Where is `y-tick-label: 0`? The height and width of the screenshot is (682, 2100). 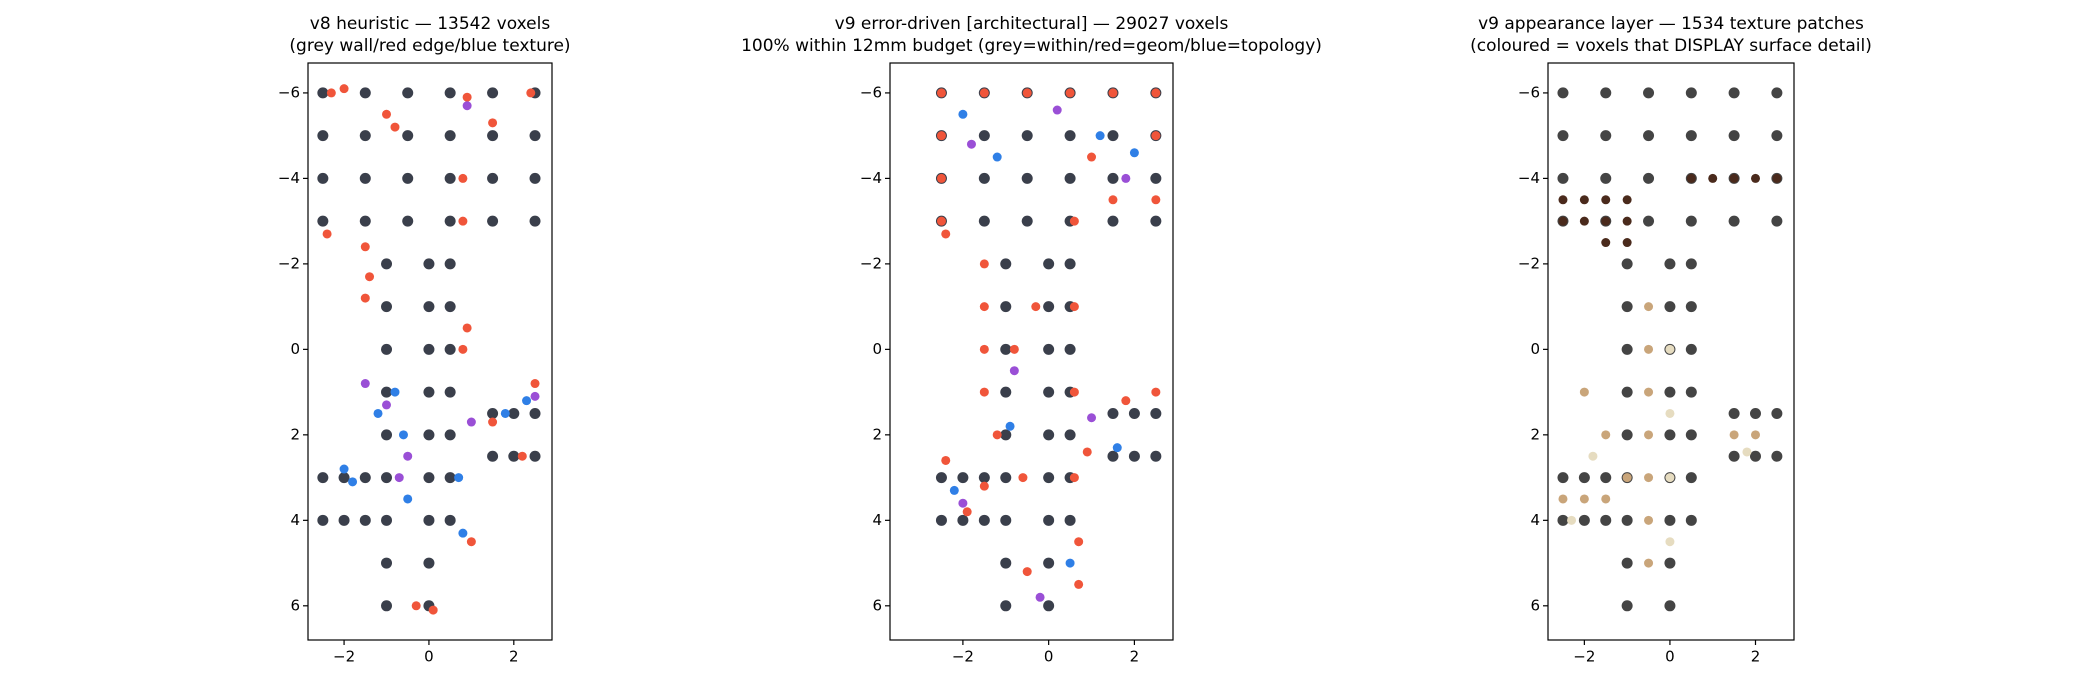
y-tick-label: 0 is located at coordinates (877, 349).